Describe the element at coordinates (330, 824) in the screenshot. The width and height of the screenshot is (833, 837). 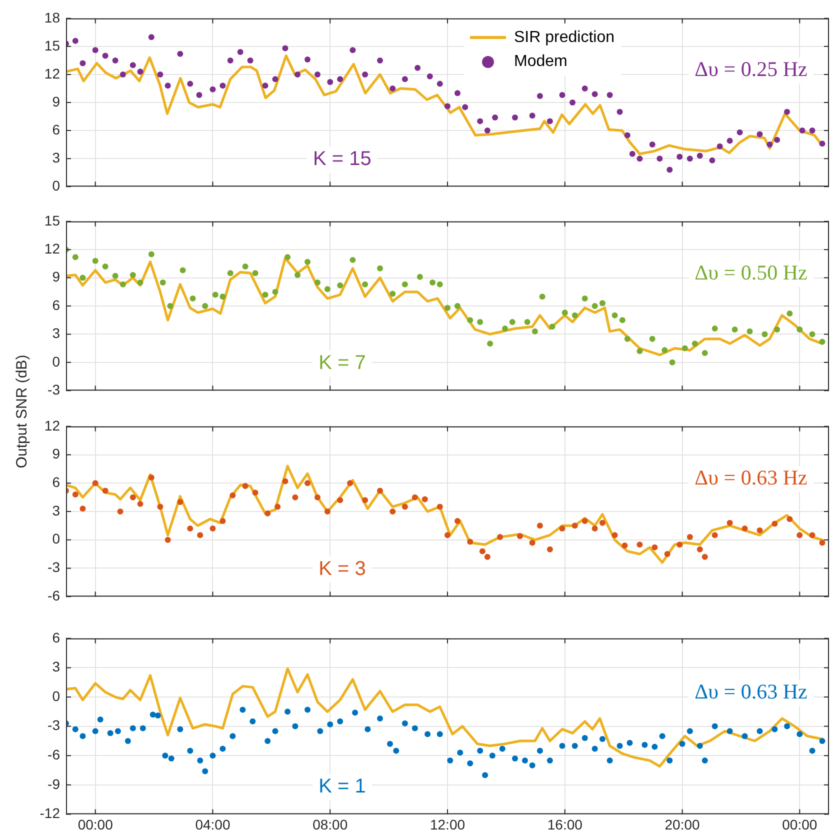
I see `x-tick-label: 08:00` at that location.